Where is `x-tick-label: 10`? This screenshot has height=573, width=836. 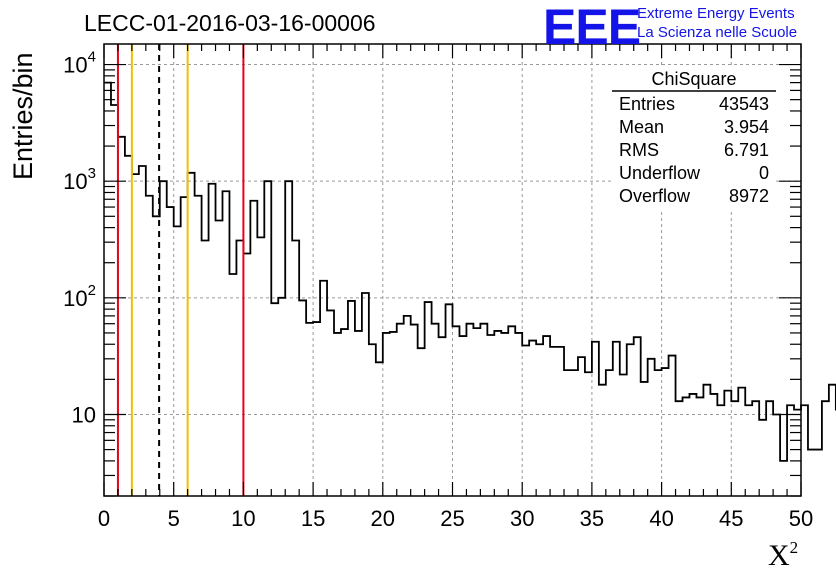
x-tick-label: 10 is located at coordinates (243, 518).